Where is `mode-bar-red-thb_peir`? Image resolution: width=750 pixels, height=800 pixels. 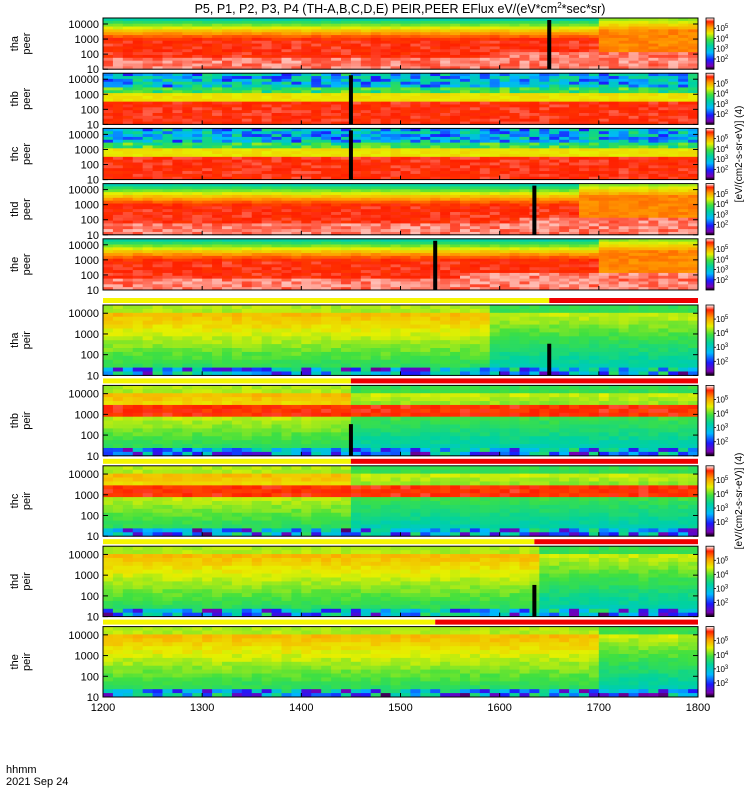
mode-bar-red-thb_peir is located at coordinates (524, 381).